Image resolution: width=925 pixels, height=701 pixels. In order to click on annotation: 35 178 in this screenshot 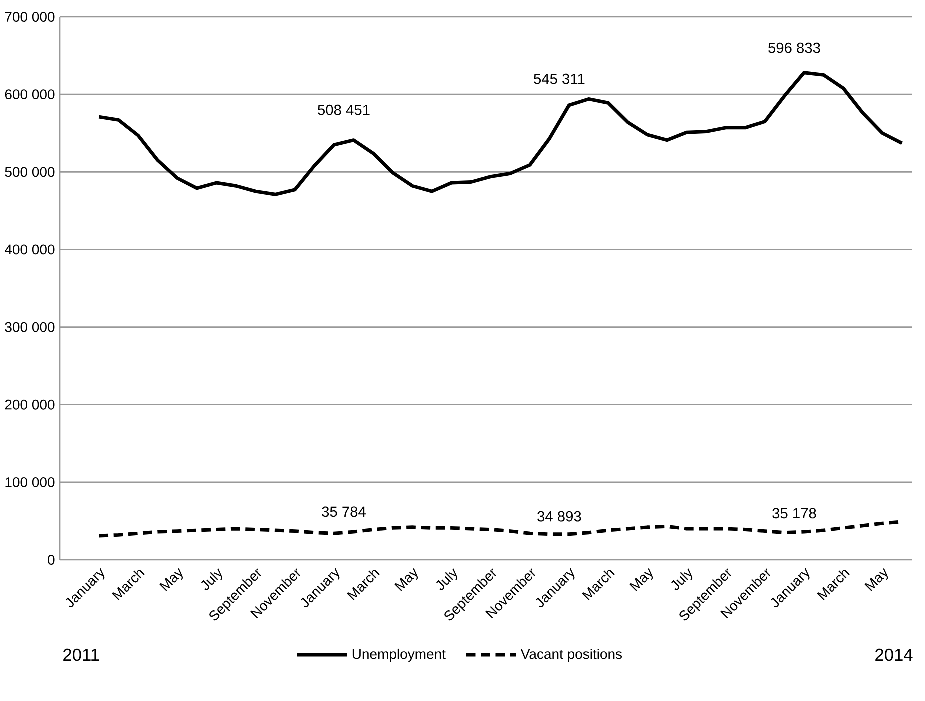, I will do `click(794, 513)`.